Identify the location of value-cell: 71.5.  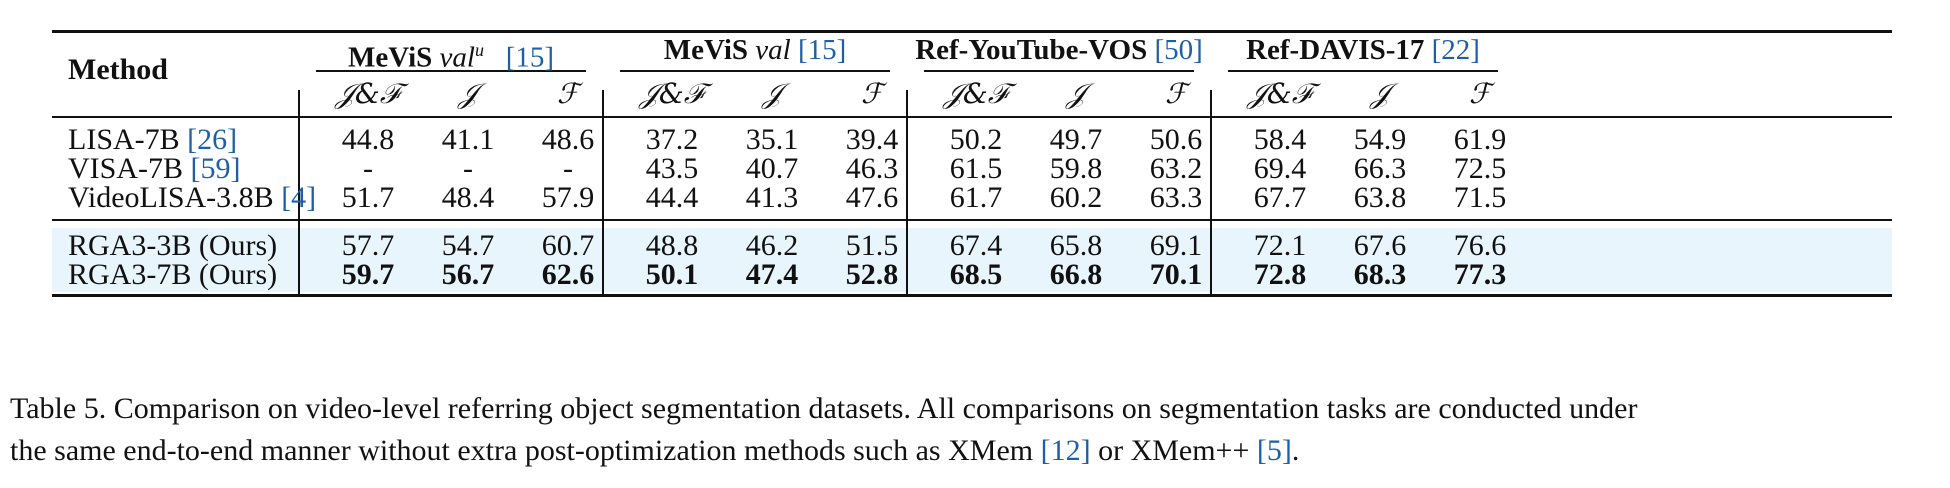
(1480, 197).